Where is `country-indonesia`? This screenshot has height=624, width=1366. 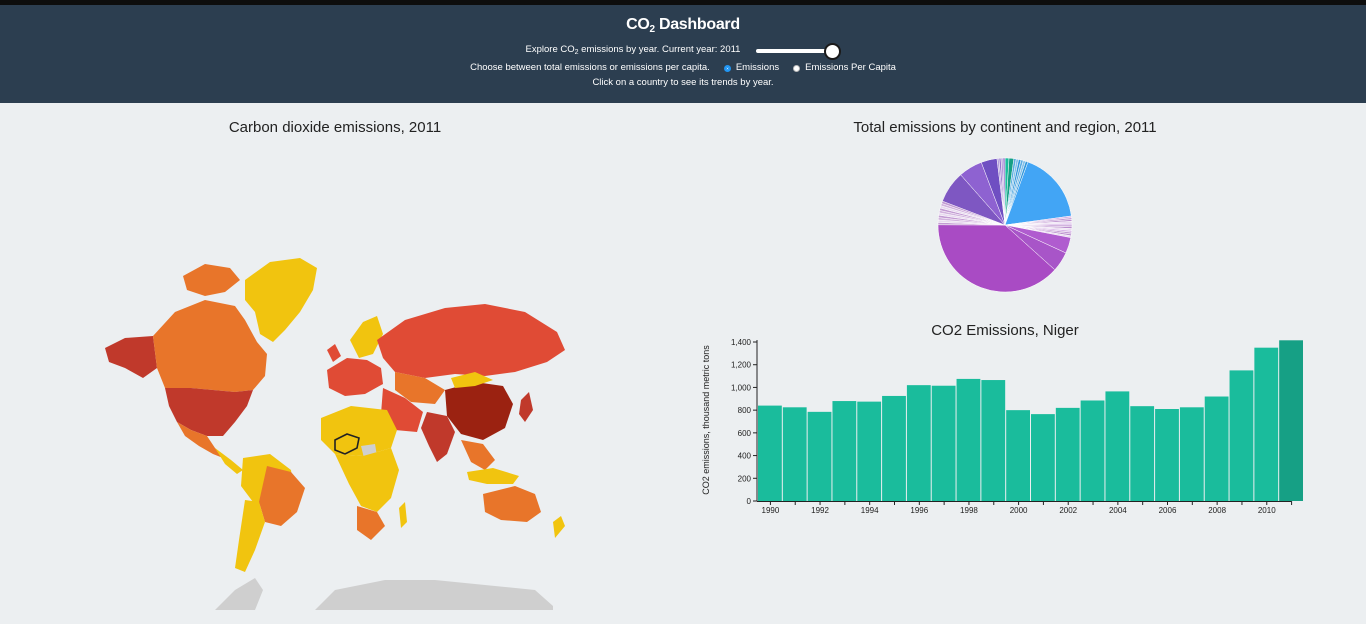 country-indonesia is located at coordinates (493, 476).